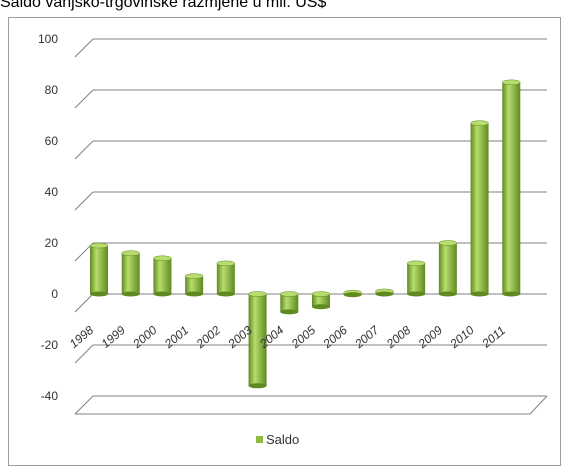 This screenshot has height=475, width=571. Describe the element at coordinates (283, 439) in the screenshot. I see `legend-label: Saldo` at that location.